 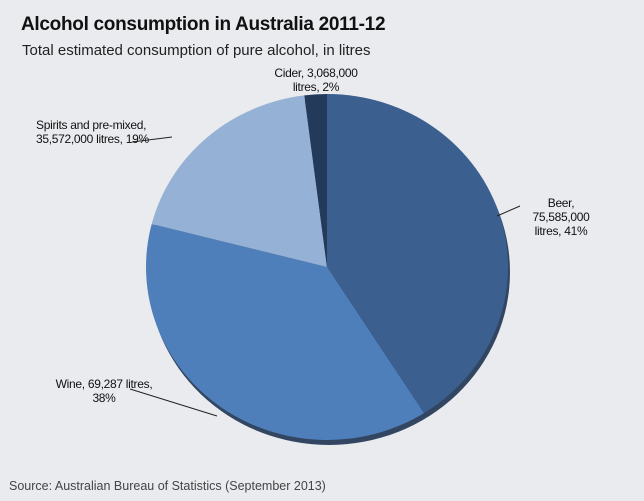 I want to click on chart-title: Alcohol consumption in Australia 2011-12, so click(x=203, y=24).